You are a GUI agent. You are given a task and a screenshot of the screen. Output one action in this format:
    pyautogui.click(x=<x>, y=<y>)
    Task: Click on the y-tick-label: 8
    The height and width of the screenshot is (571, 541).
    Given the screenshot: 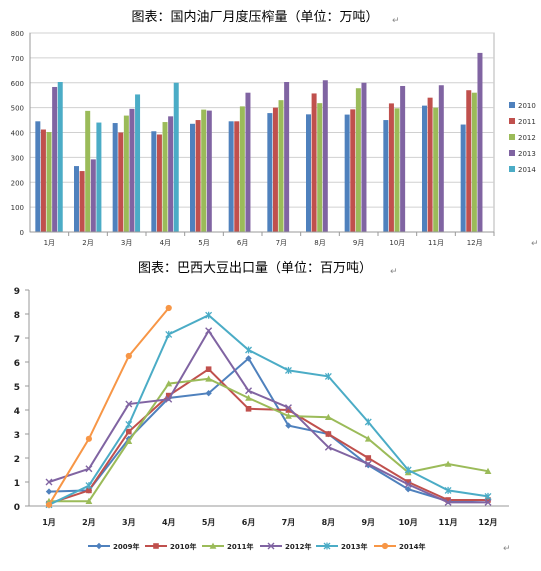 What is the action you would take?
    pyautogui.click(x=17, y=316)
    